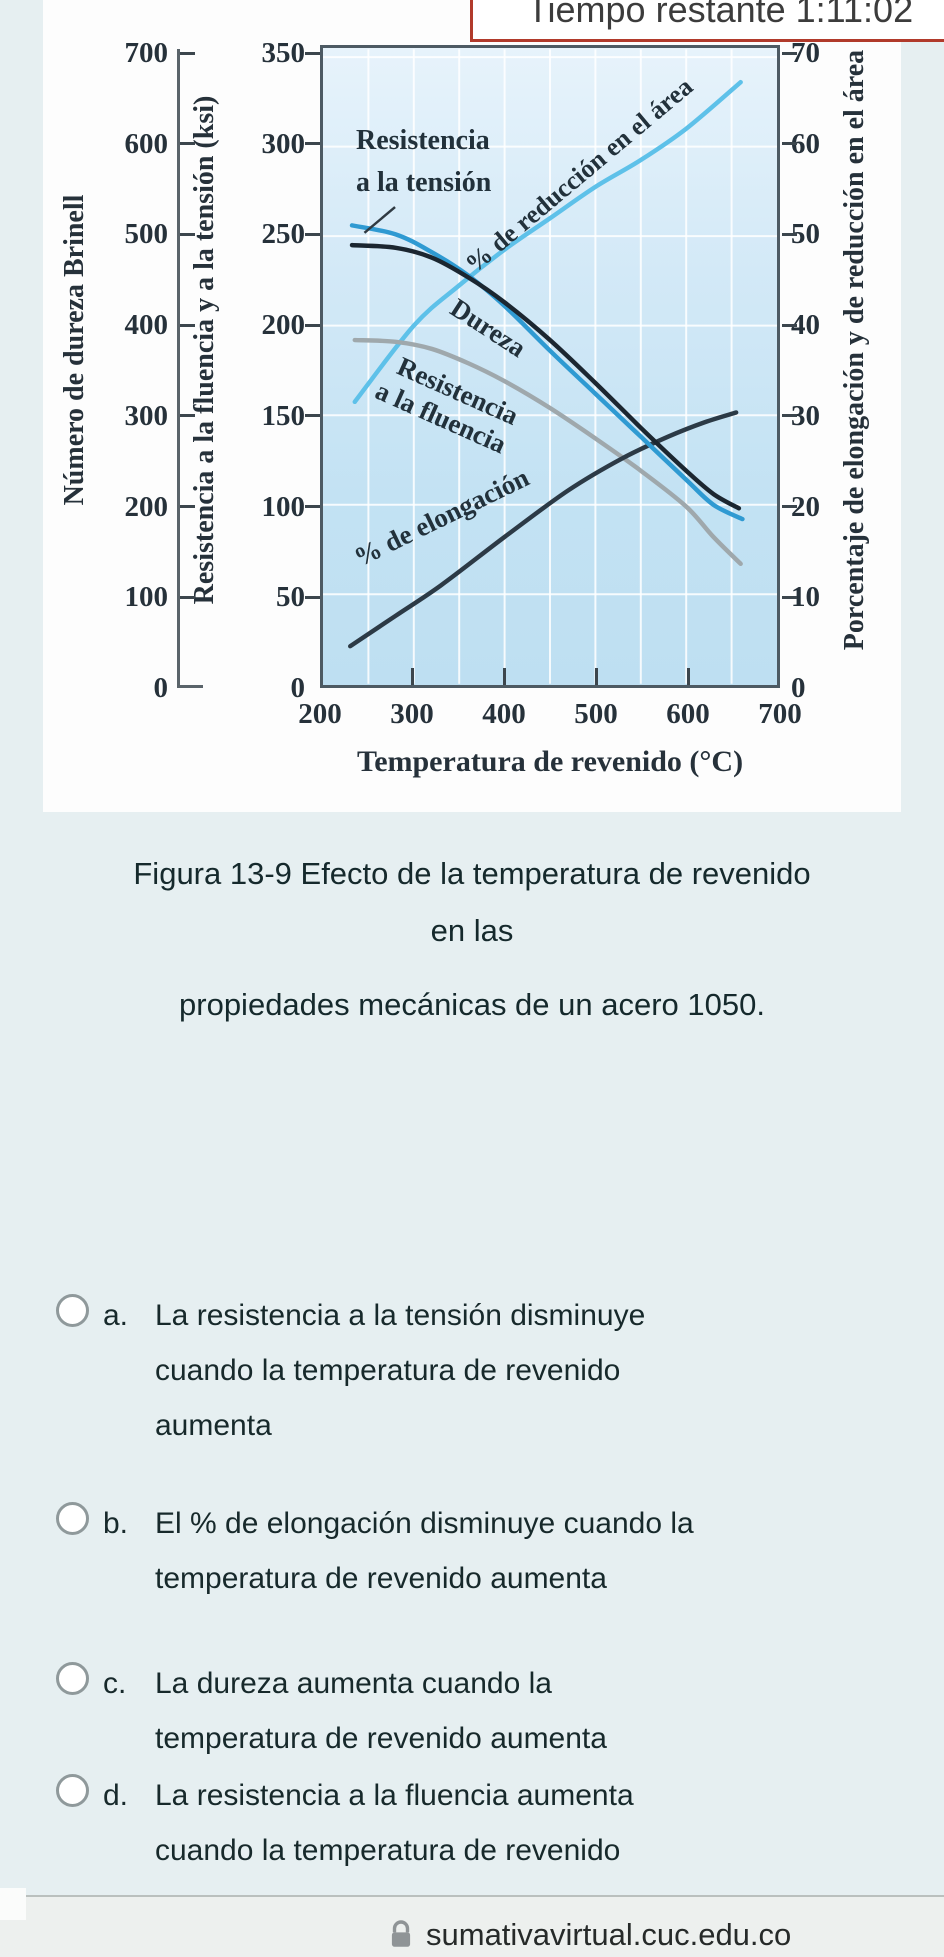  What do you see at coordinates (116, 1795) in the screenshot?
I see `option-letter: d.` at bounding box center [116, 1795].